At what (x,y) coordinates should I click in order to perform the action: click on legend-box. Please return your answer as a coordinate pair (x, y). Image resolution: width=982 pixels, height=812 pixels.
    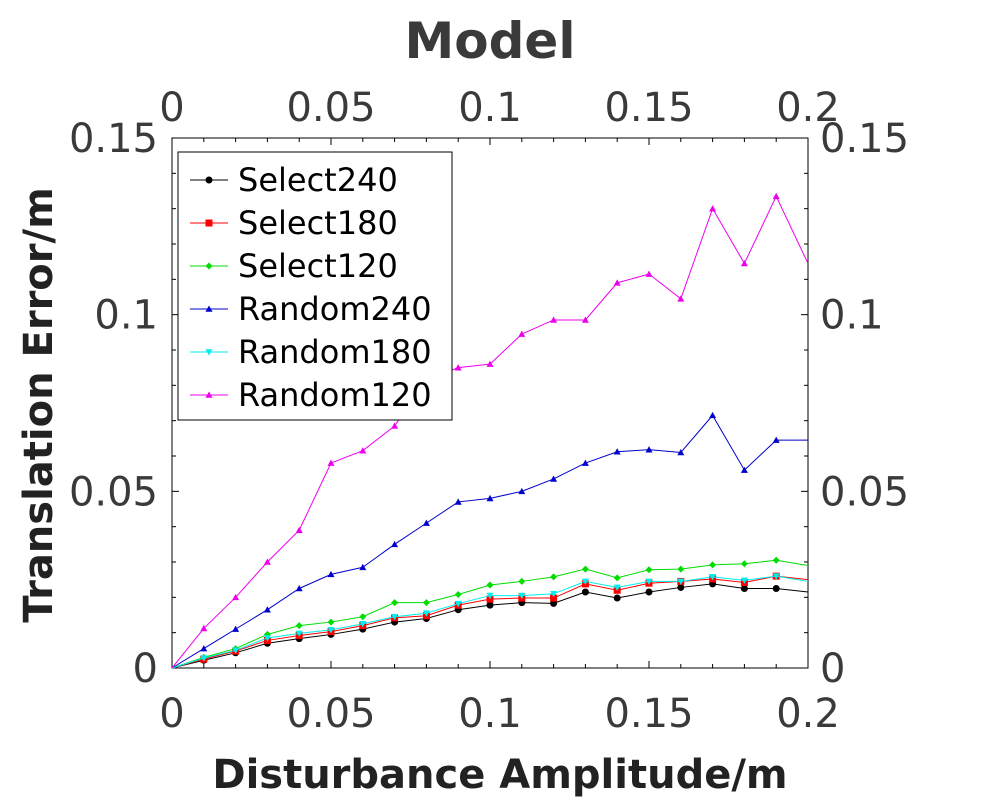
    Looking at the image, I should click on (315, 286).